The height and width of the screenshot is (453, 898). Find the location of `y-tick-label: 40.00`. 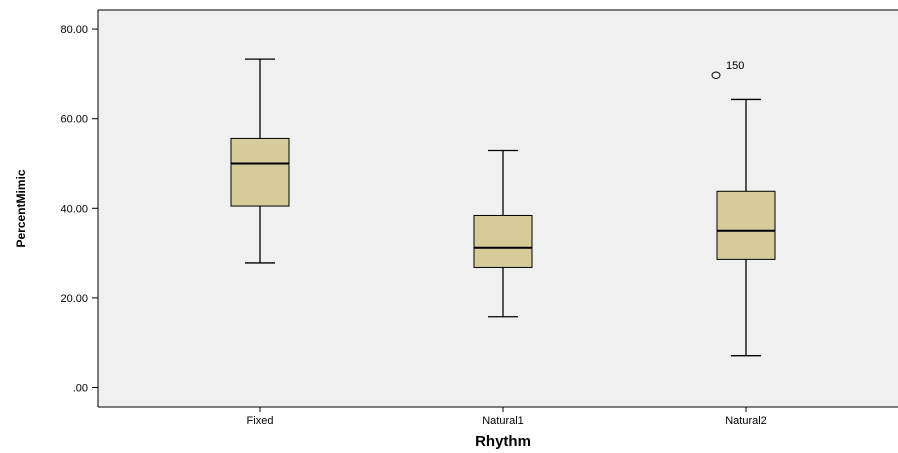

y-tick-label: 40.00 is located at coordinates (74, 209).